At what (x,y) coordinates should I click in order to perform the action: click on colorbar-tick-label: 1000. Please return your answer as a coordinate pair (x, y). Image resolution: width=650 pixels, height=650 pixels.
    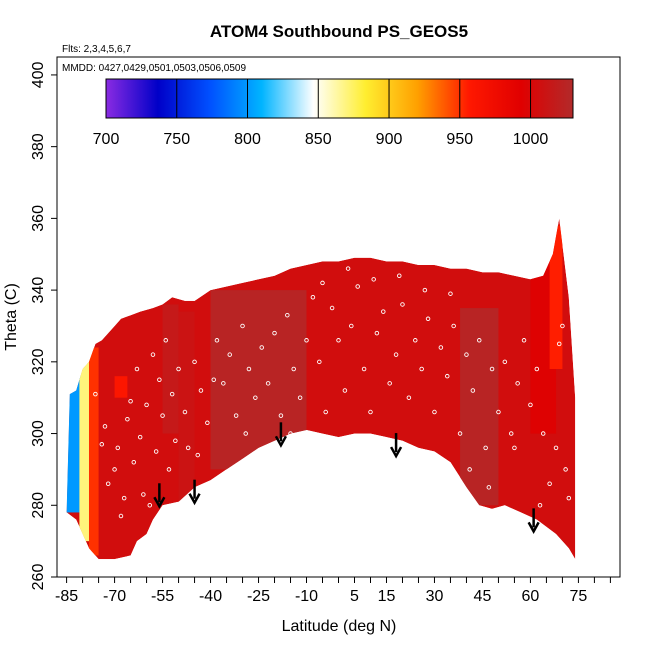
    Looking at the image, I should click on (531, 139).